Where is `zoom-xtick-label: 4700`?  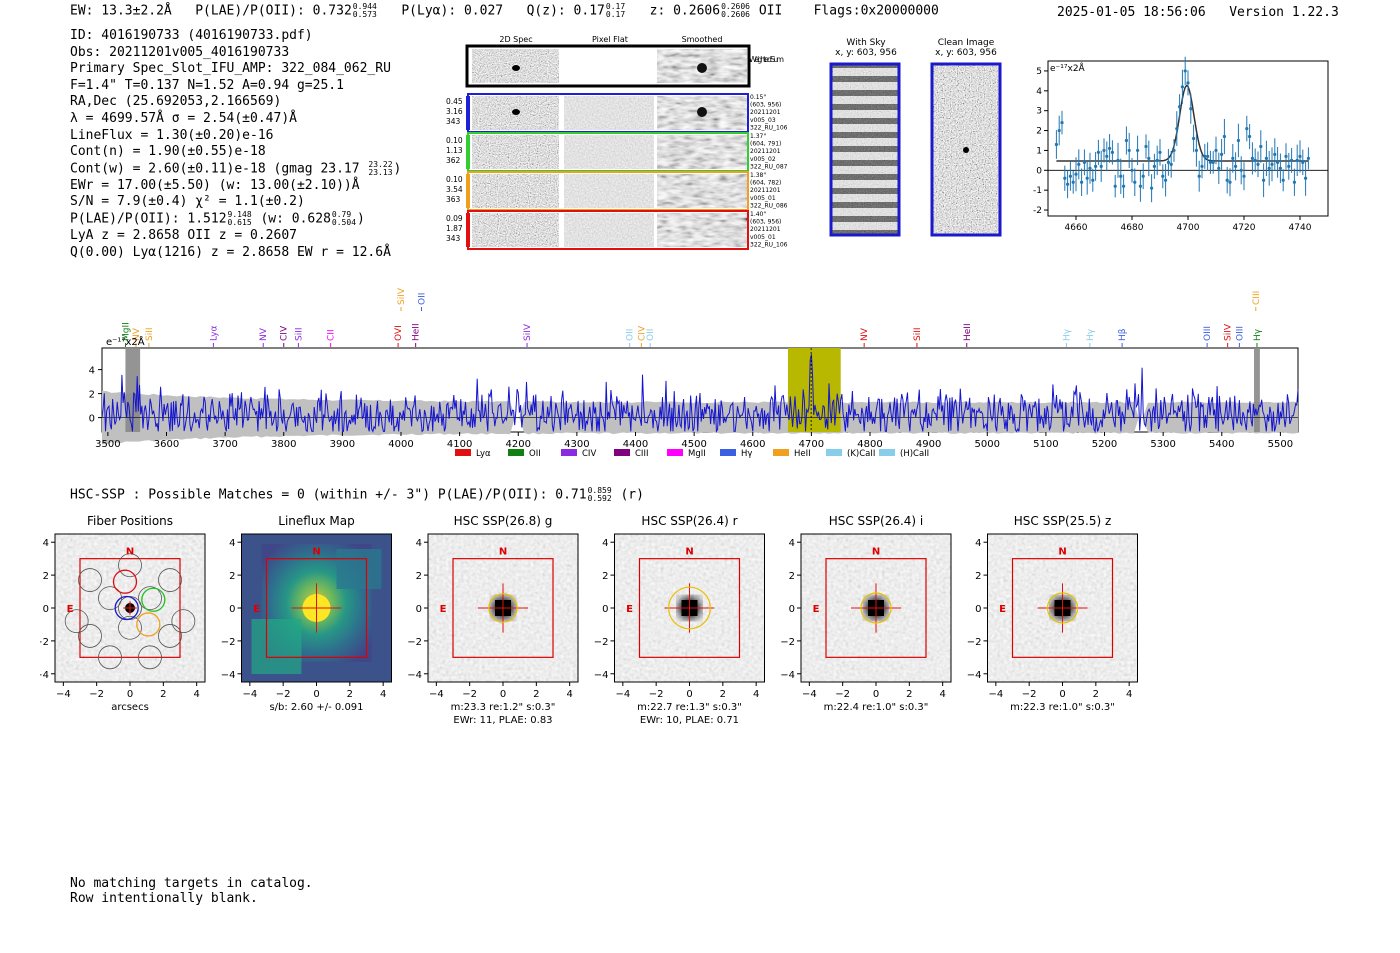
zoom-xtick-label: 4700 is located at coordinates (1188, 228).